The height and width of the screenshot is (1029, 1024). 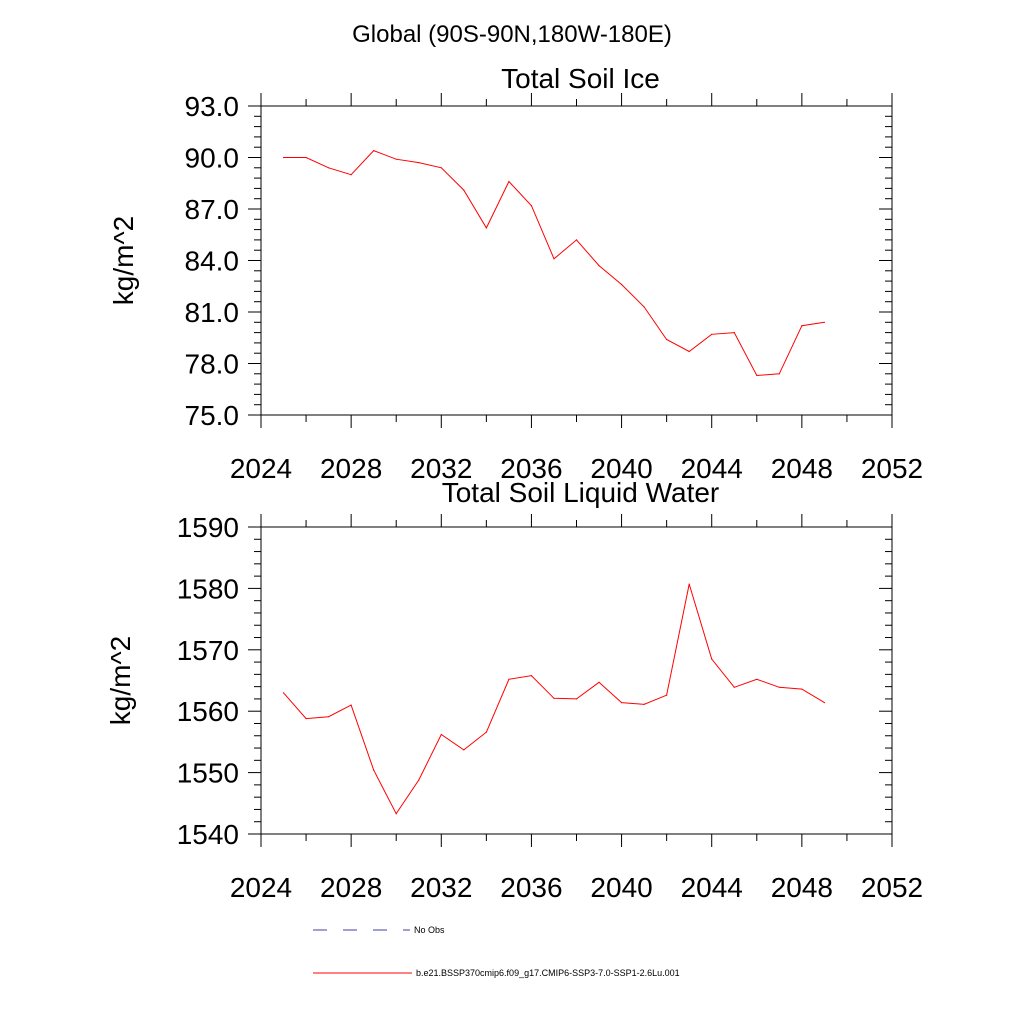 What do you see at coordinates (212, 312) in the screenshot?
I see `y-tick-label: 81.0` at bounding box center [212, 312].